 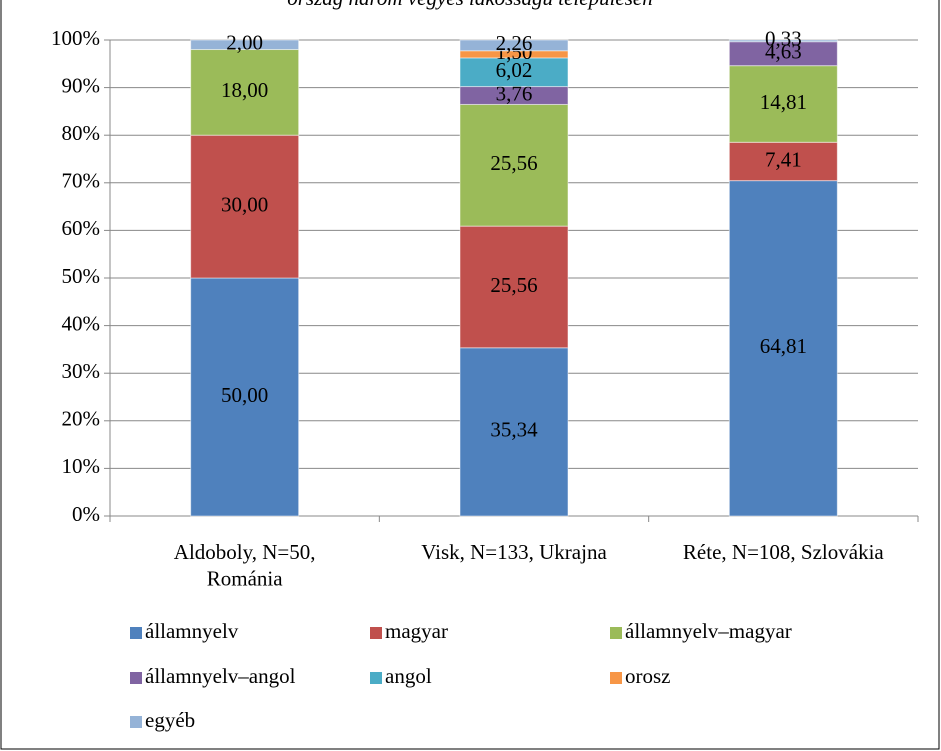 What do you see at coordinates (81, 323) in the screenshot?
I see `y-tick-label: 40%` at bounding box center [81, 323].